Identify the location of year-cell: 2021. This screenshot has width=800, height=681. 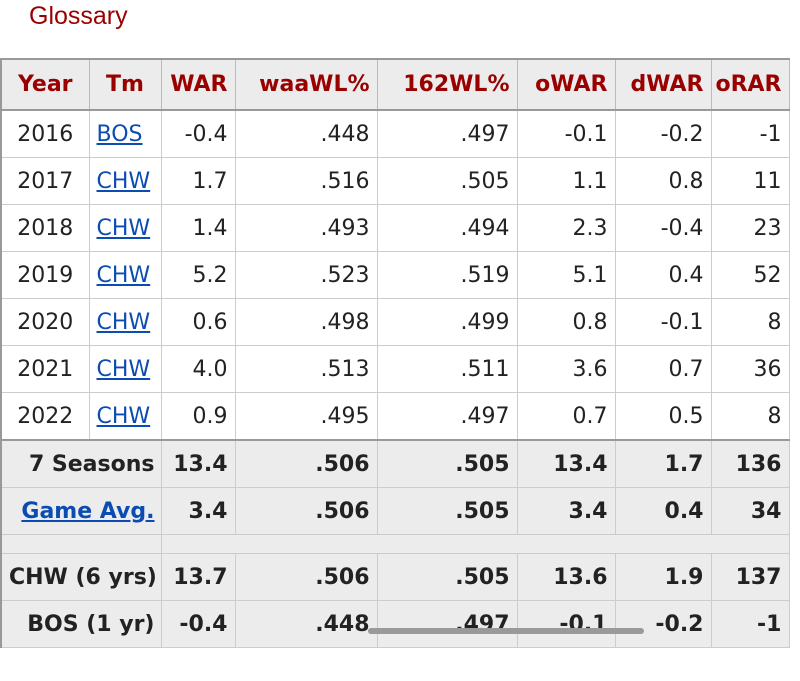
(45, 369).